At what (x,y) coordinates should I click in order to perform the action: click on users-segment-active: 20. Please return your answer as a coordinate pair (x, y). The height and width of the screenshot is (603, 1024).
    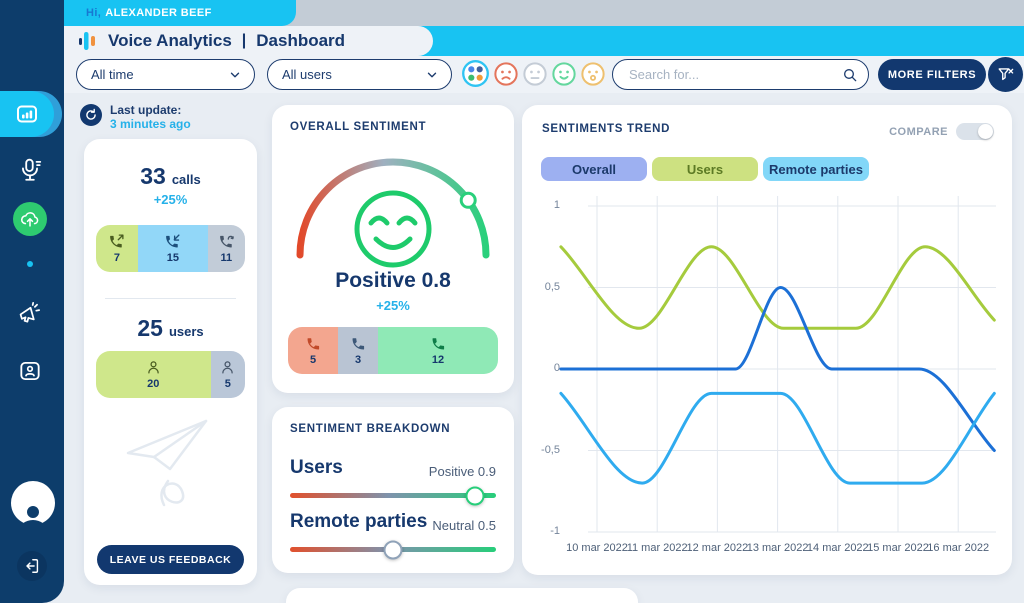
    Looking at the image, I should click on (153, 374).